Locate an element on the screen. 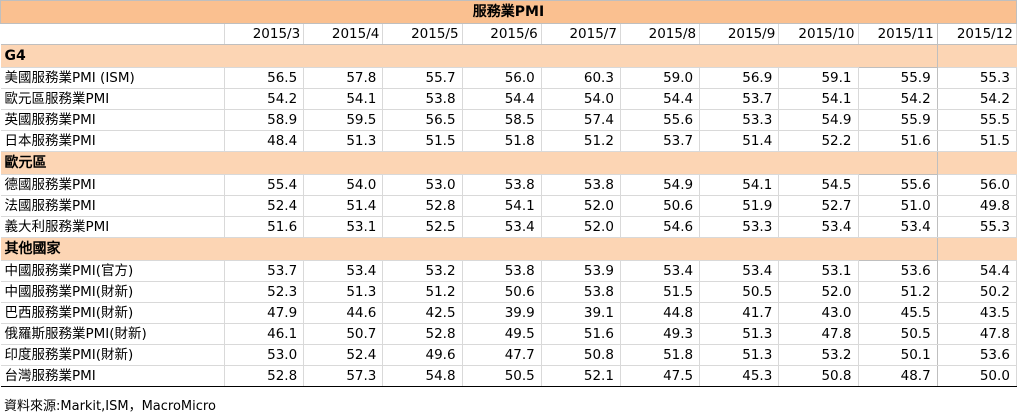  header-cell-period: 2015/4 is located at coordinates (343, 34).